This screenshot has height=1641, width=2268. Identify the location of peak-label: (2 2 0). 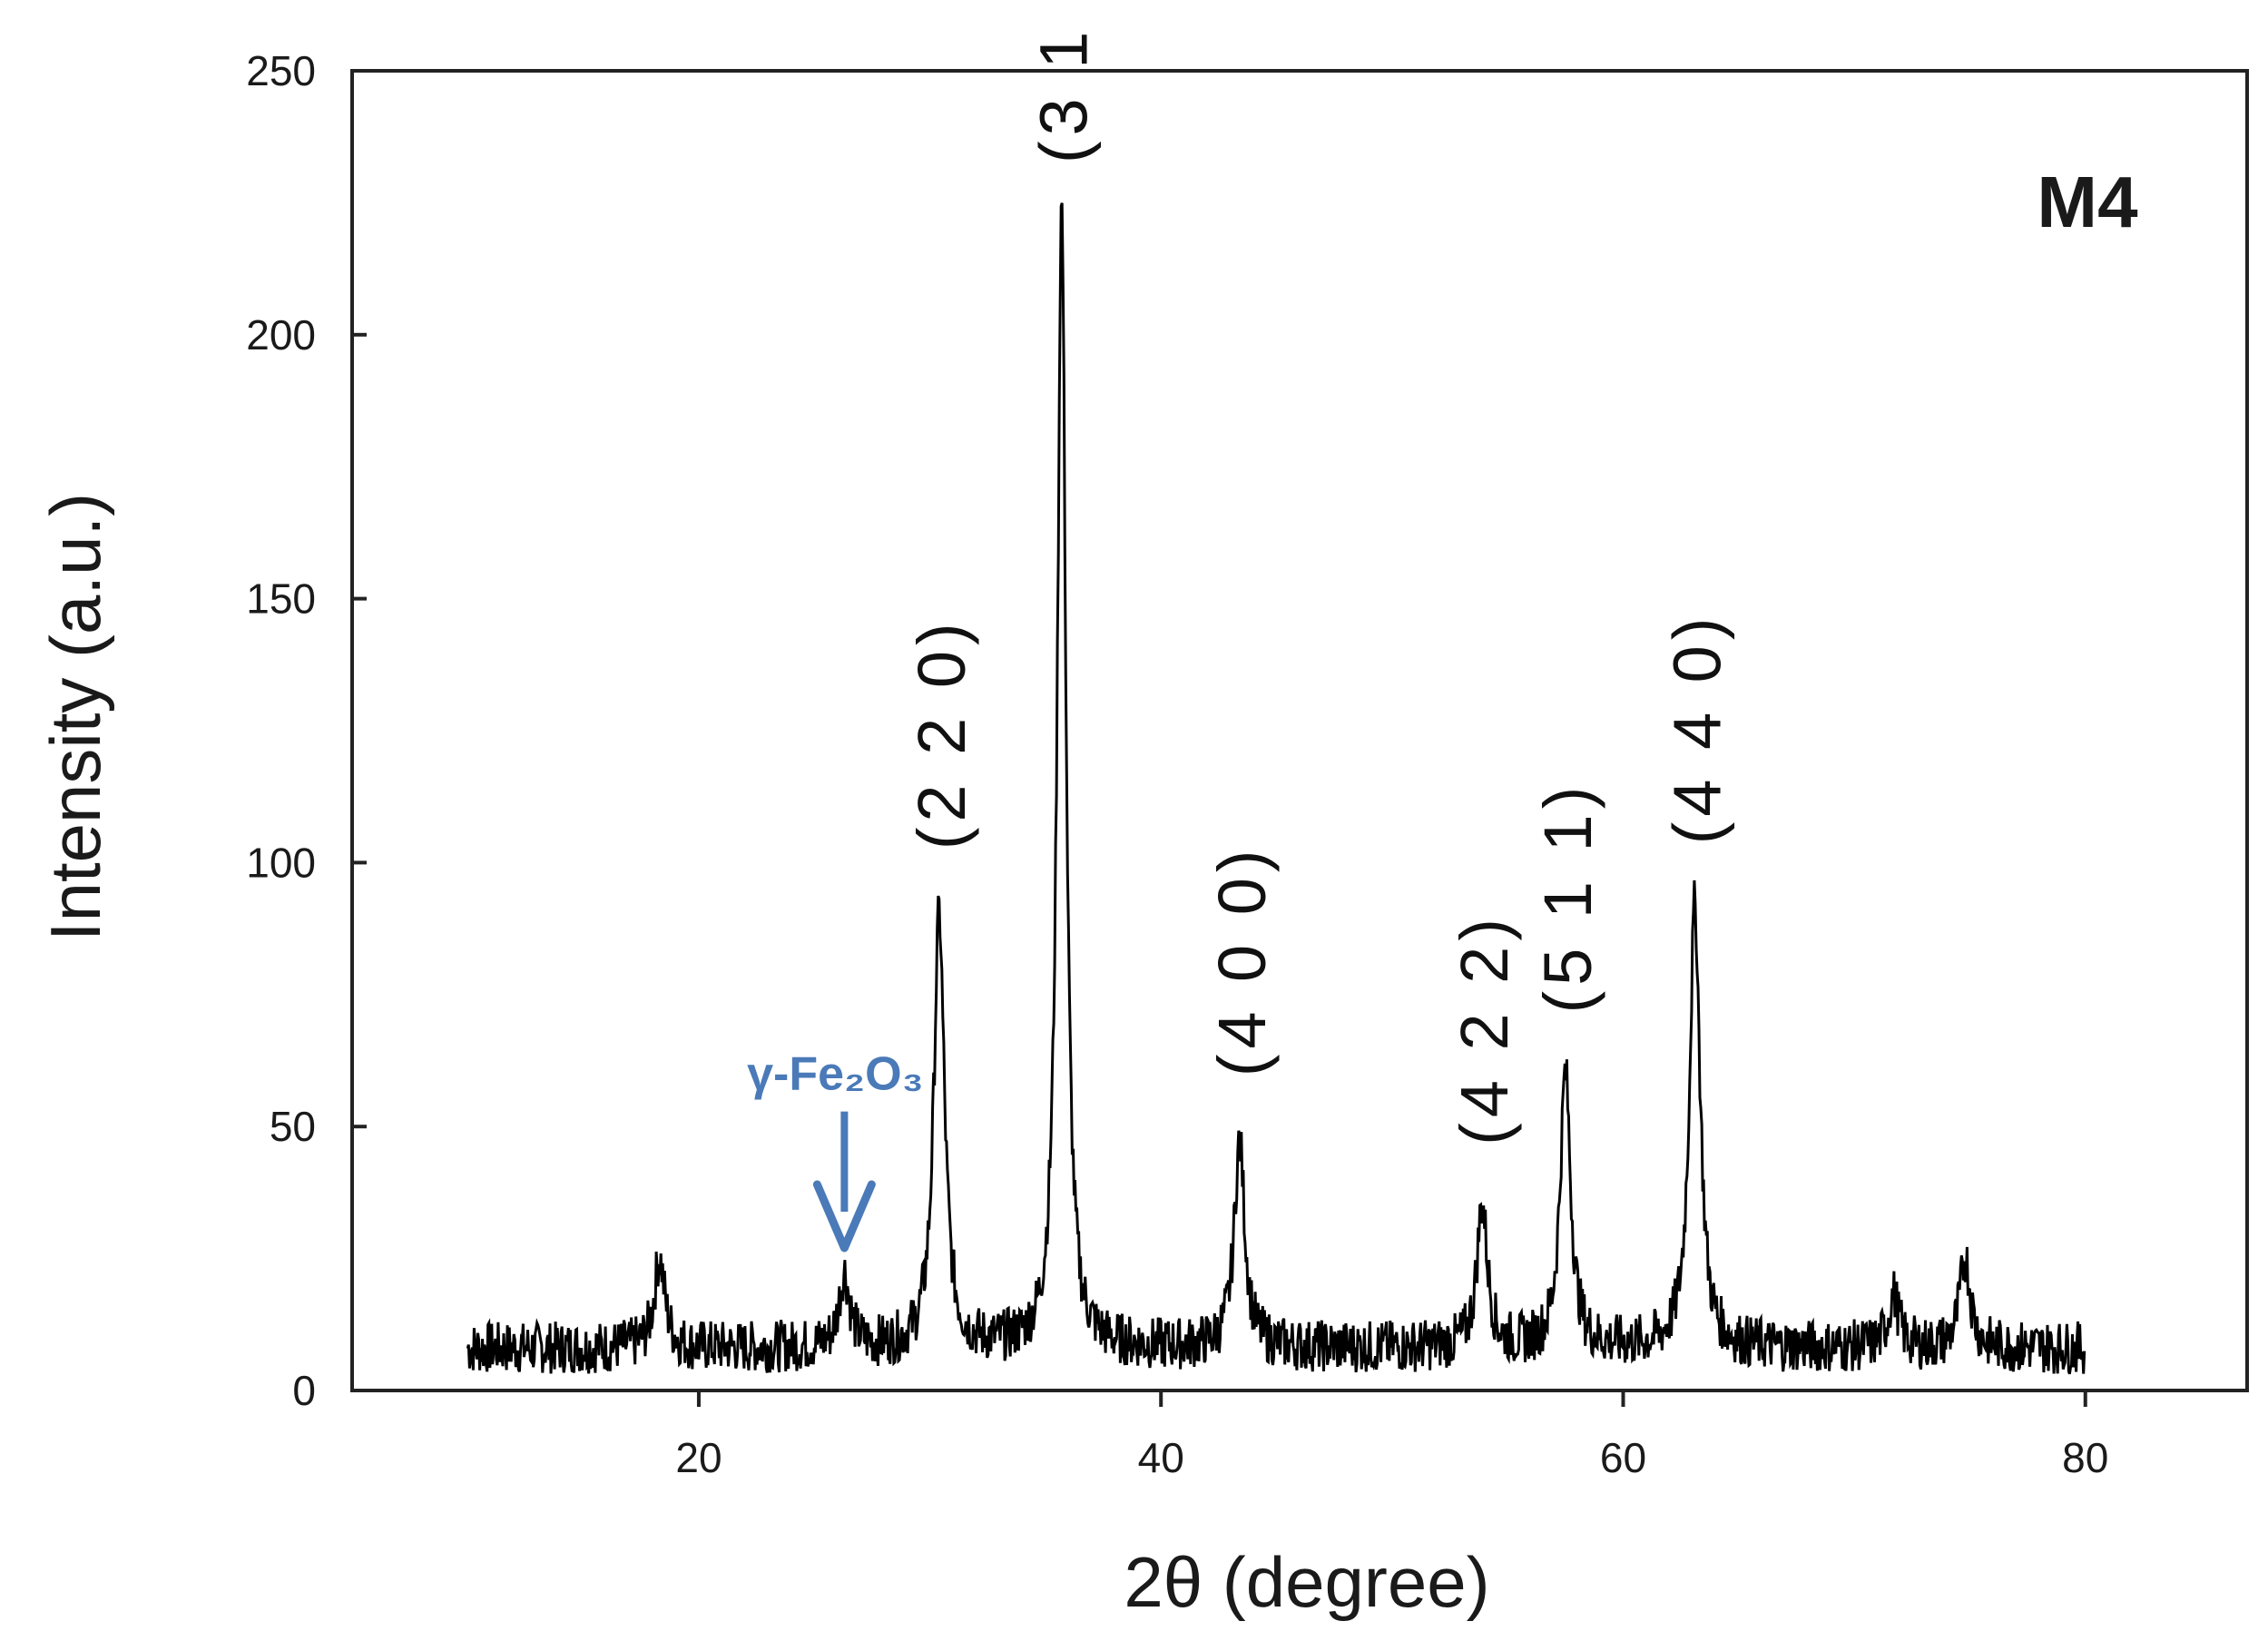
(941, 734).